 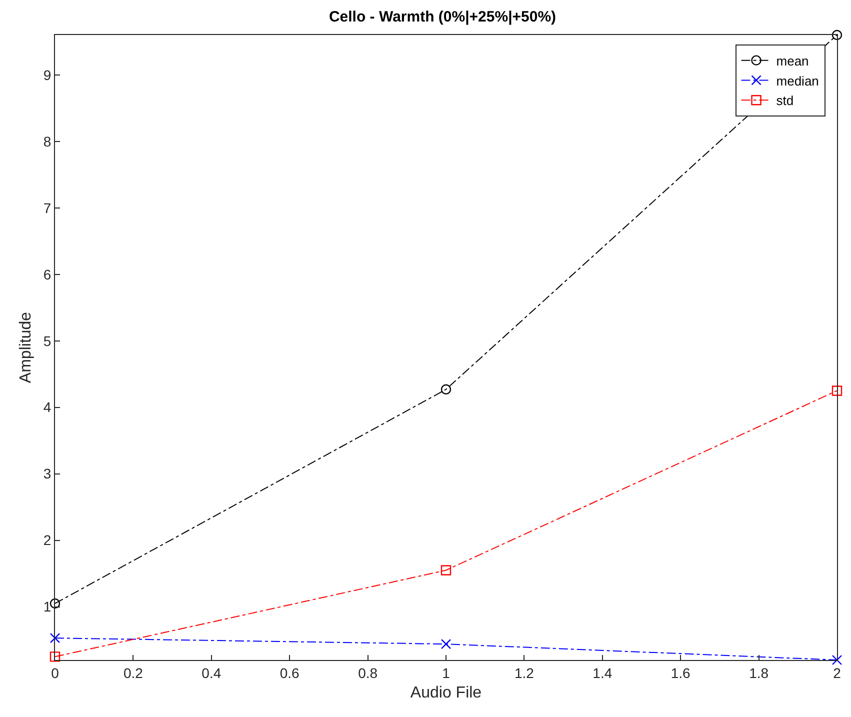 I want to click on x-tick-label: 0.8, so click(x=368, y=672).